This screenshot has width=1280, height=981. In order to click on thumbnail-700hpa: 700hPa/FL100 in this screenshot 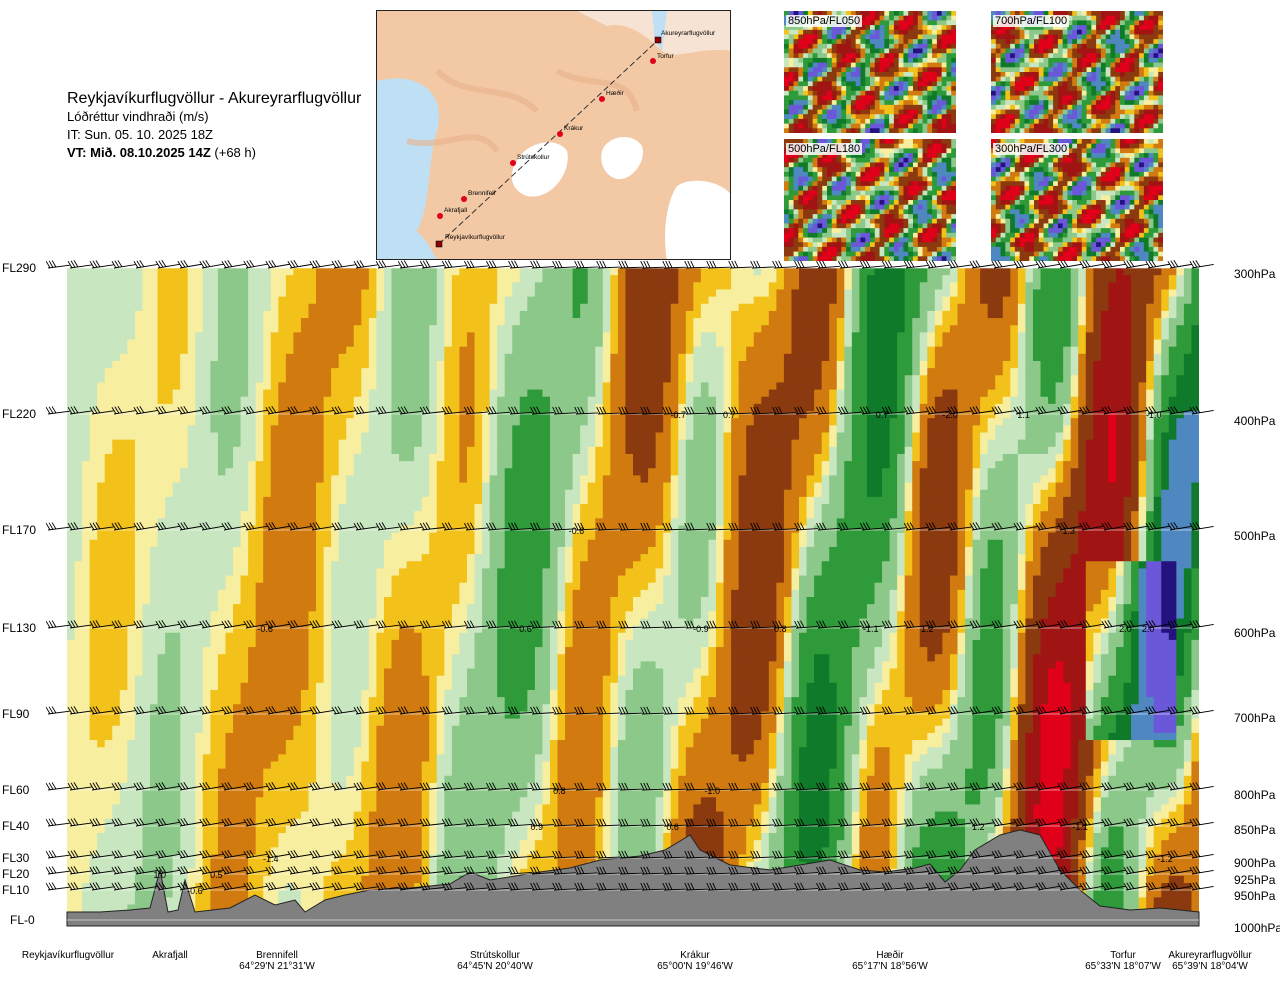, I will do `click(1077, 72)`.